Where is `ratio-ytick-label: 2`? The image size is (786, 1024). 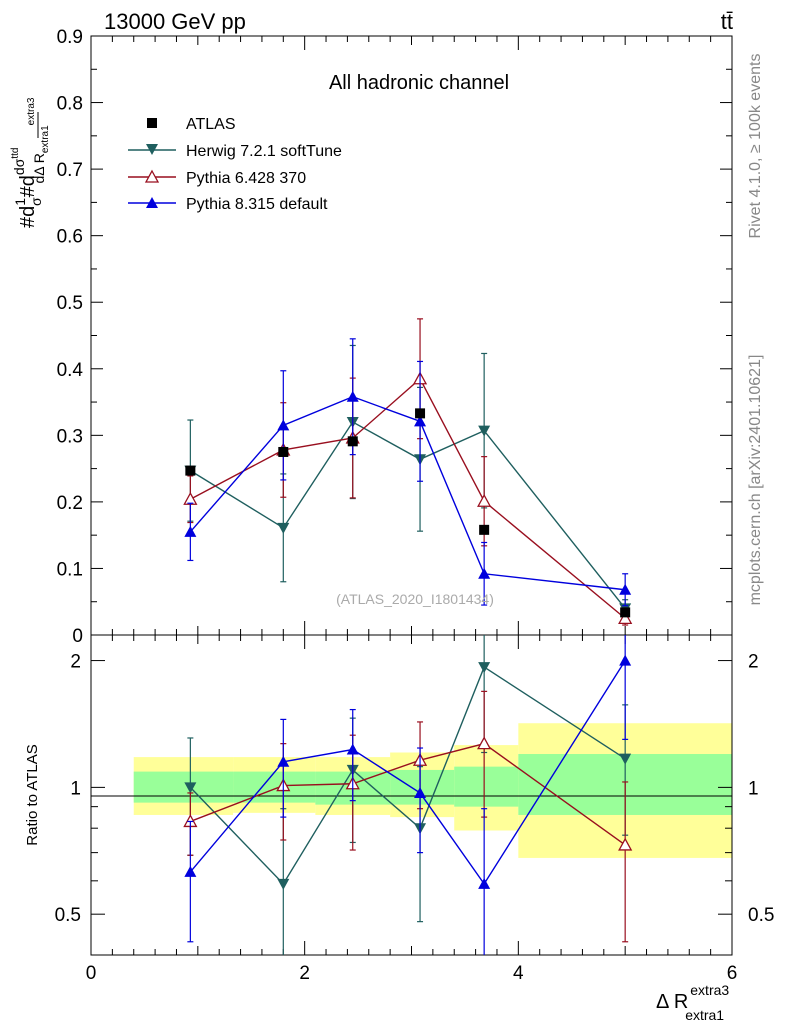
ratio-ytick-label: 2 is located at coordinates (75, 662).